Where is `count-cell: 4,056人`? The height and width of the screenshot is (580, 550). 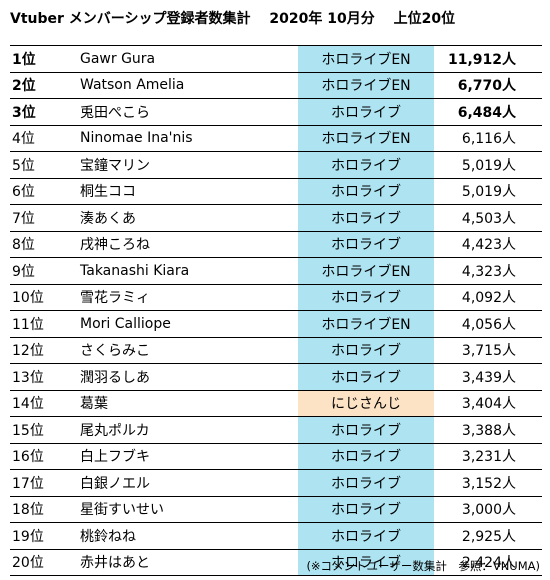 count-cell: 4,056人 is located at coordinates (488, 324).